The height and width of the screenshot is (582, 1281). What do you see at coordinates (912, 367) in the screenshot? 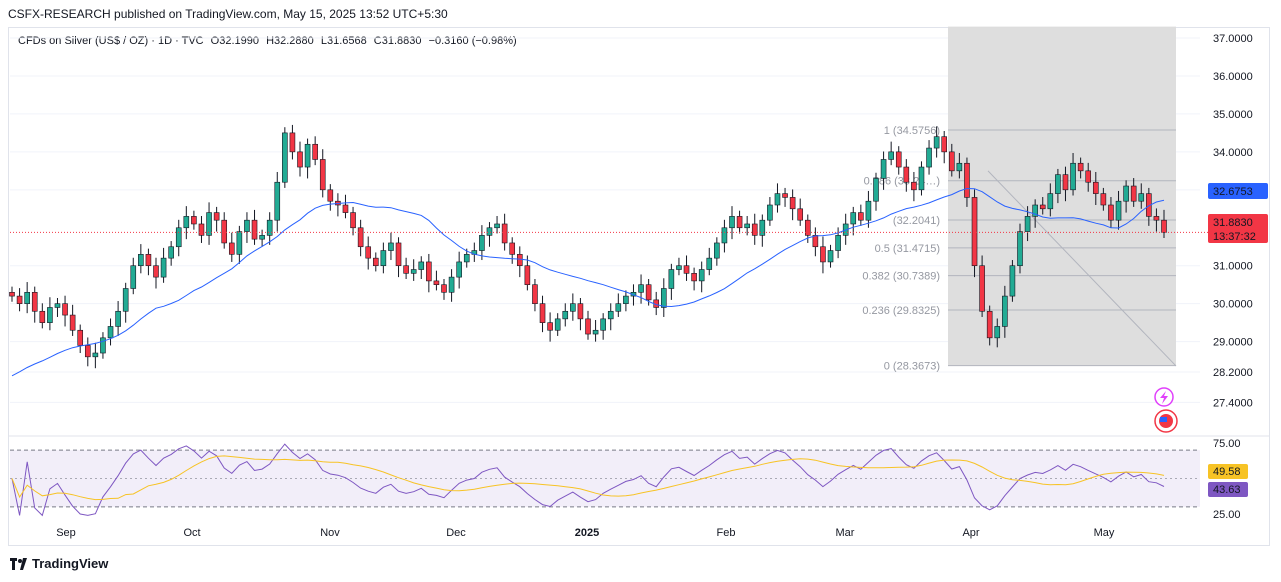
I see `fib-level-label: 0 (28.3673)` at bounding box center [912, 367].